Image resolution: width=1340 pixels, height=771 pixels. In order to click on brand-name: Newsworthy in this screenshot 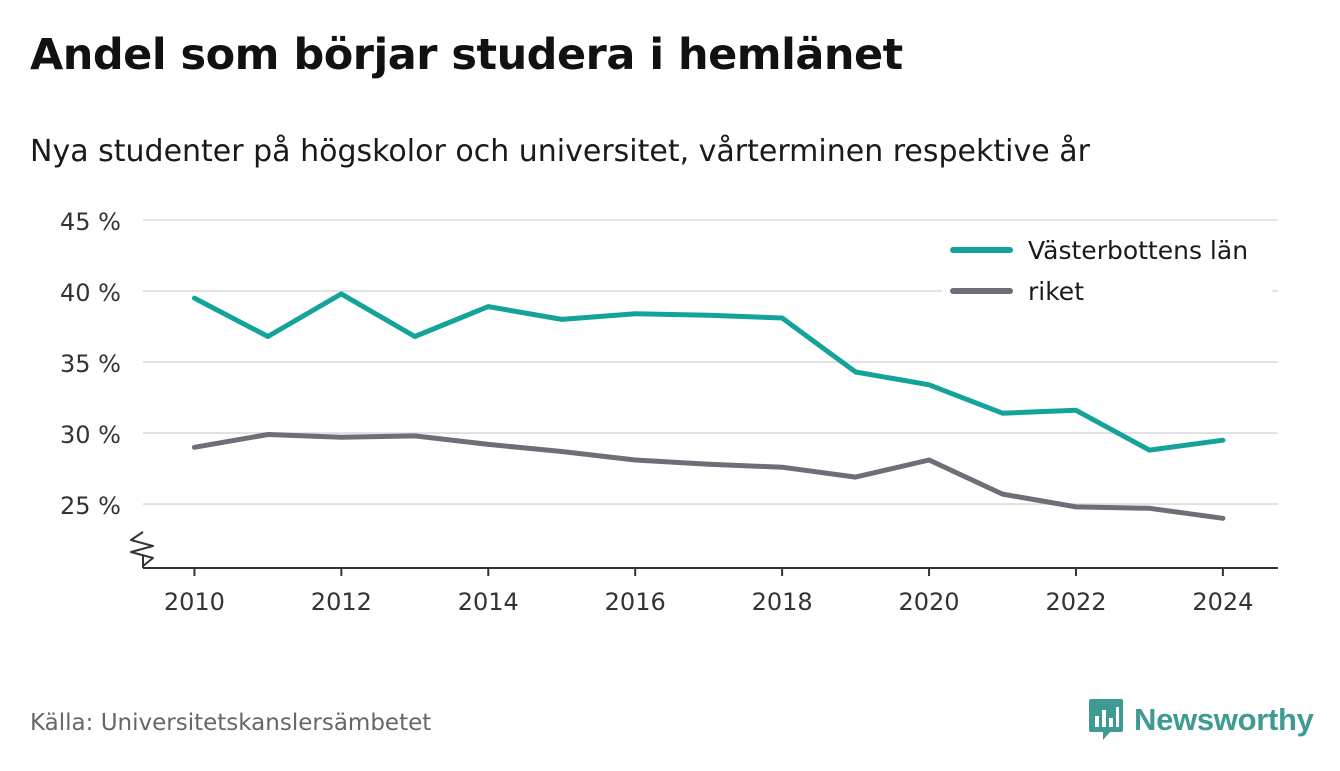, I will do `click(1224, 719)`.